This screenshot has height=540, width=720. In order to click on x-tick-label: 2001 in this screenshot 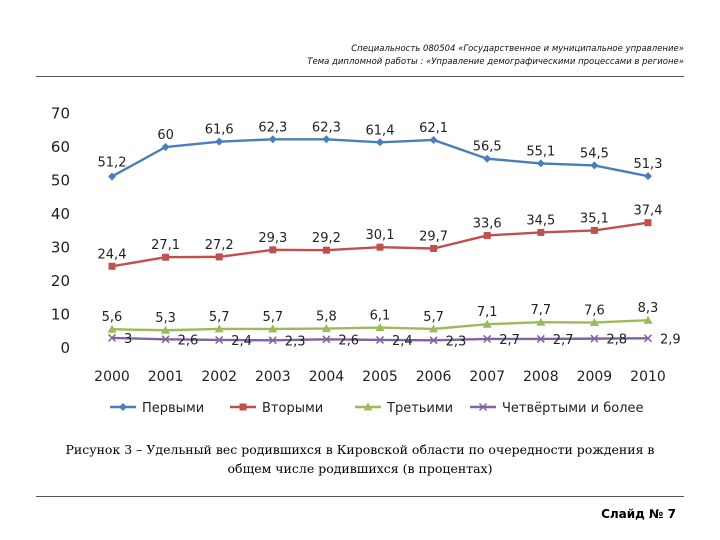, I will do `click(166, 377)`.